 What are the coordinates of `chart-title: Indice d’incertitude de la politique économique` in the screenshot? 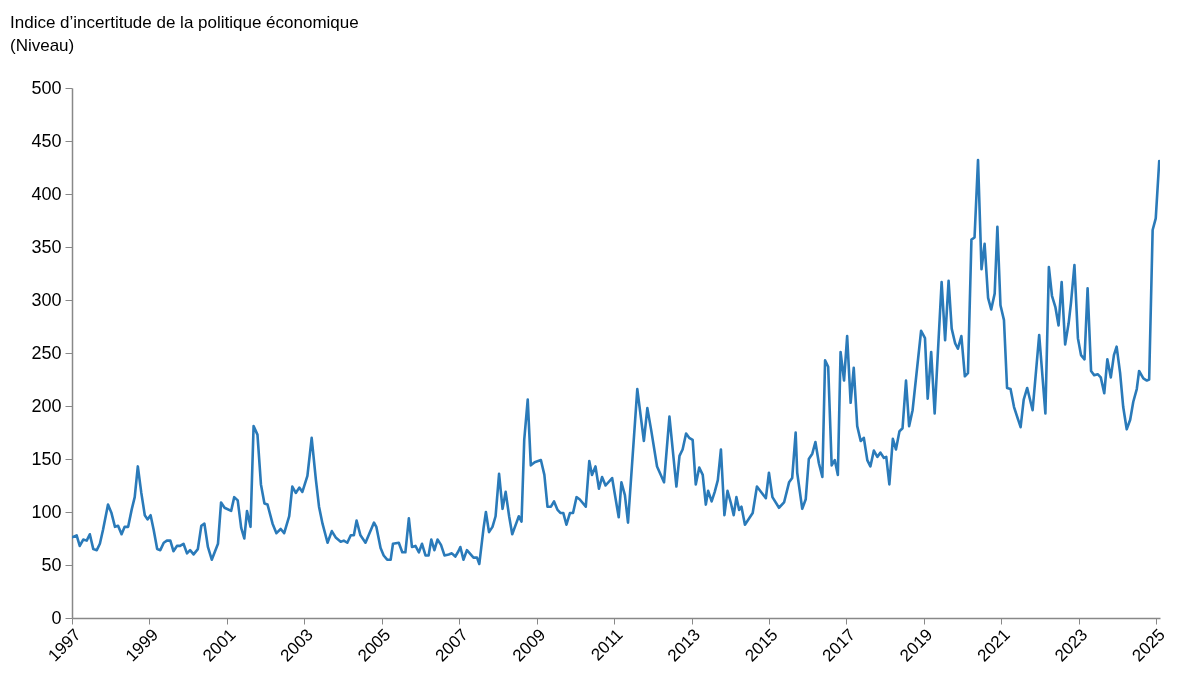 It's located at (184, 22).